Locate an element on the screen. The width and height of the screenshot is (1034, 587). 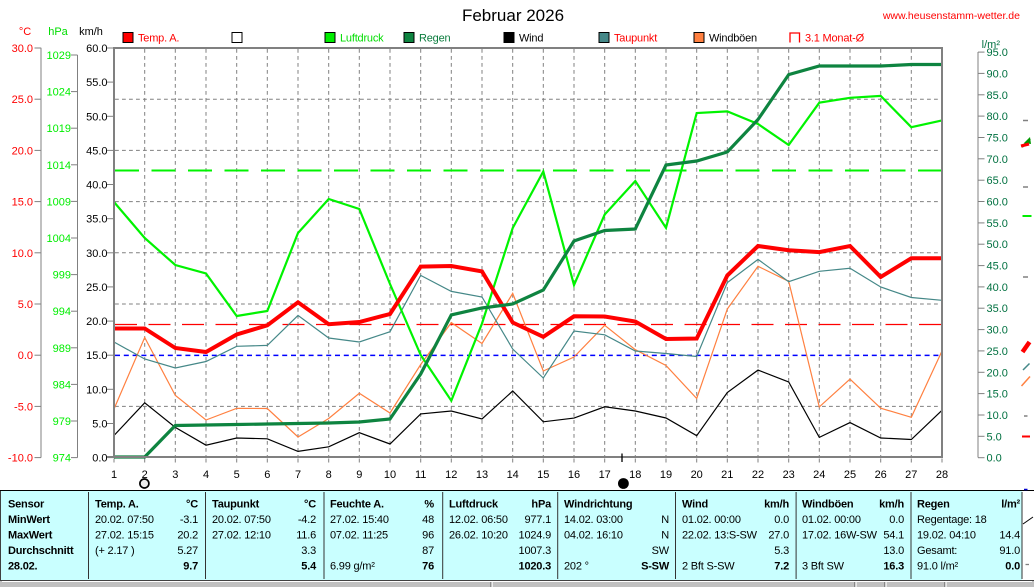
svg-text: 994 is located at coordinates (62, 312).